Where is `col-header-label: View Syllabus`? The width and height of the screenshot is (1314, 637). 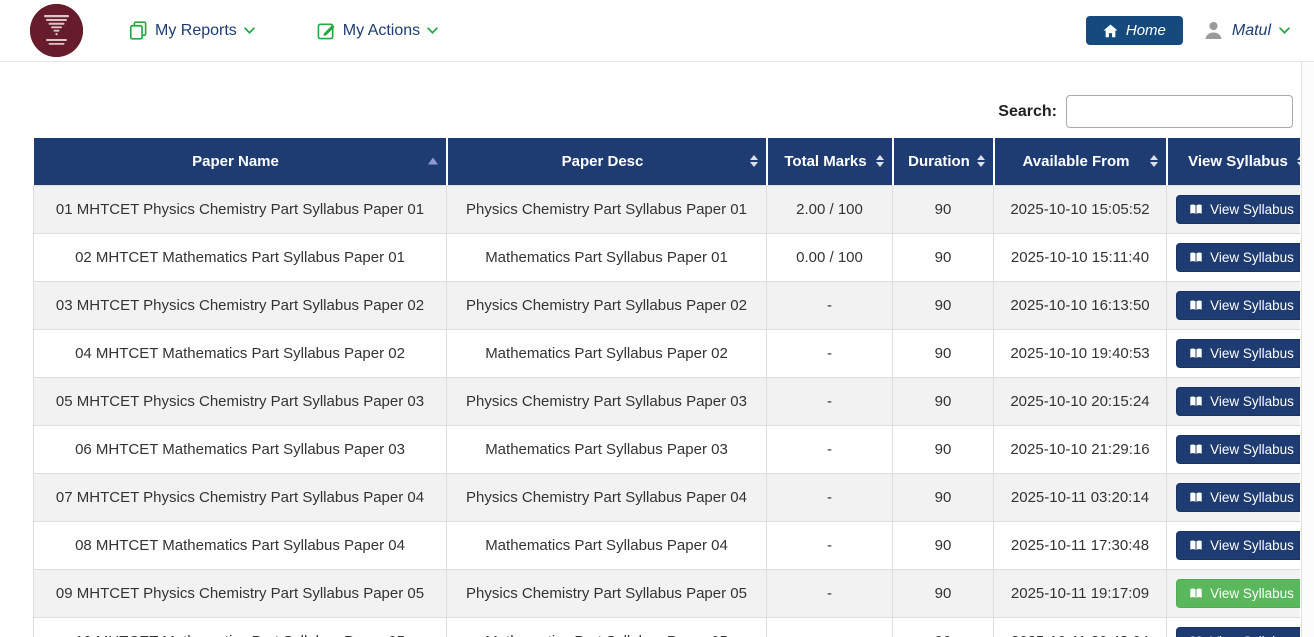
col-header-label: View Syllabus is located at coordinates (1238, 161).